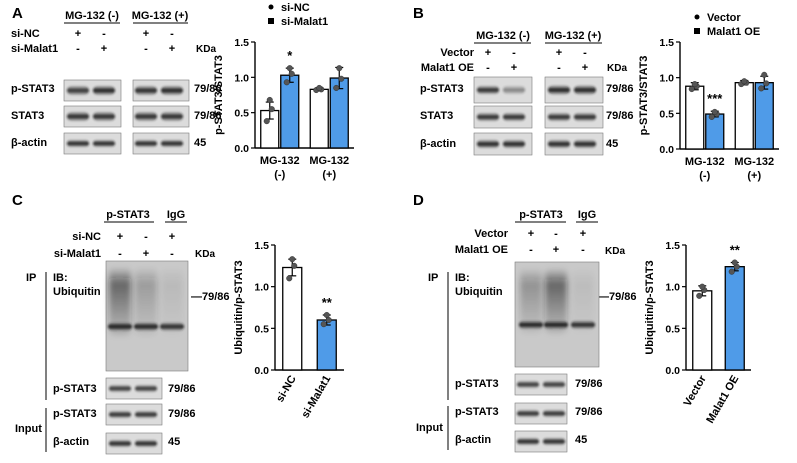 This screenshot has height=463, width=797. What do you see at coordinates (583, 301) in the screenshot?
I see `ubiquitin-smear` at bounding box center [583, 301].